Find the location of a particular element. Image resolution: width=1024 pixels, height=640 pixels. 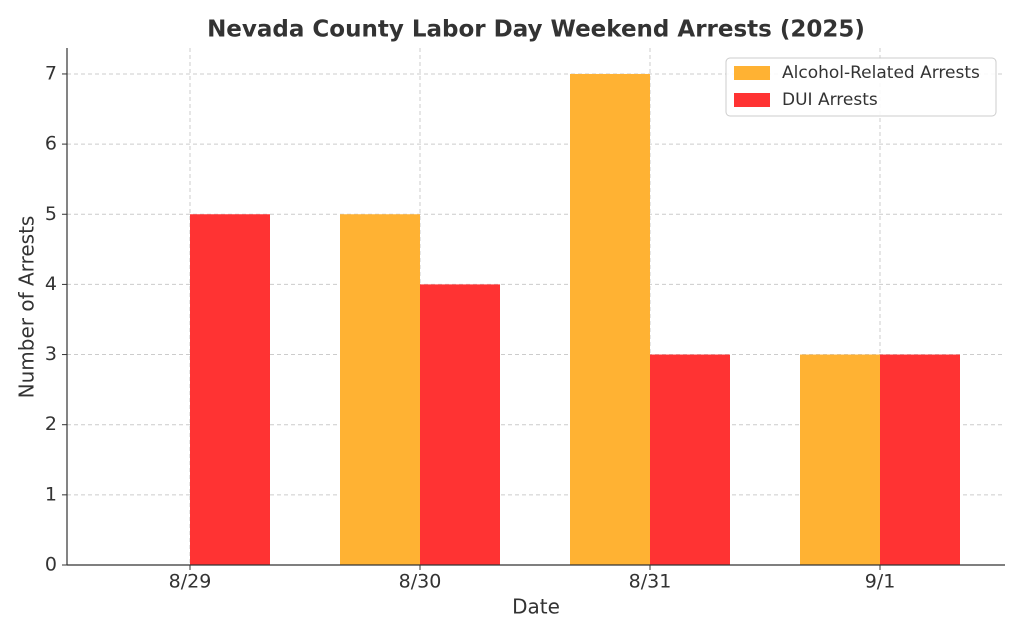

y-tick-label: 5 is located at coordinates (51, 214).